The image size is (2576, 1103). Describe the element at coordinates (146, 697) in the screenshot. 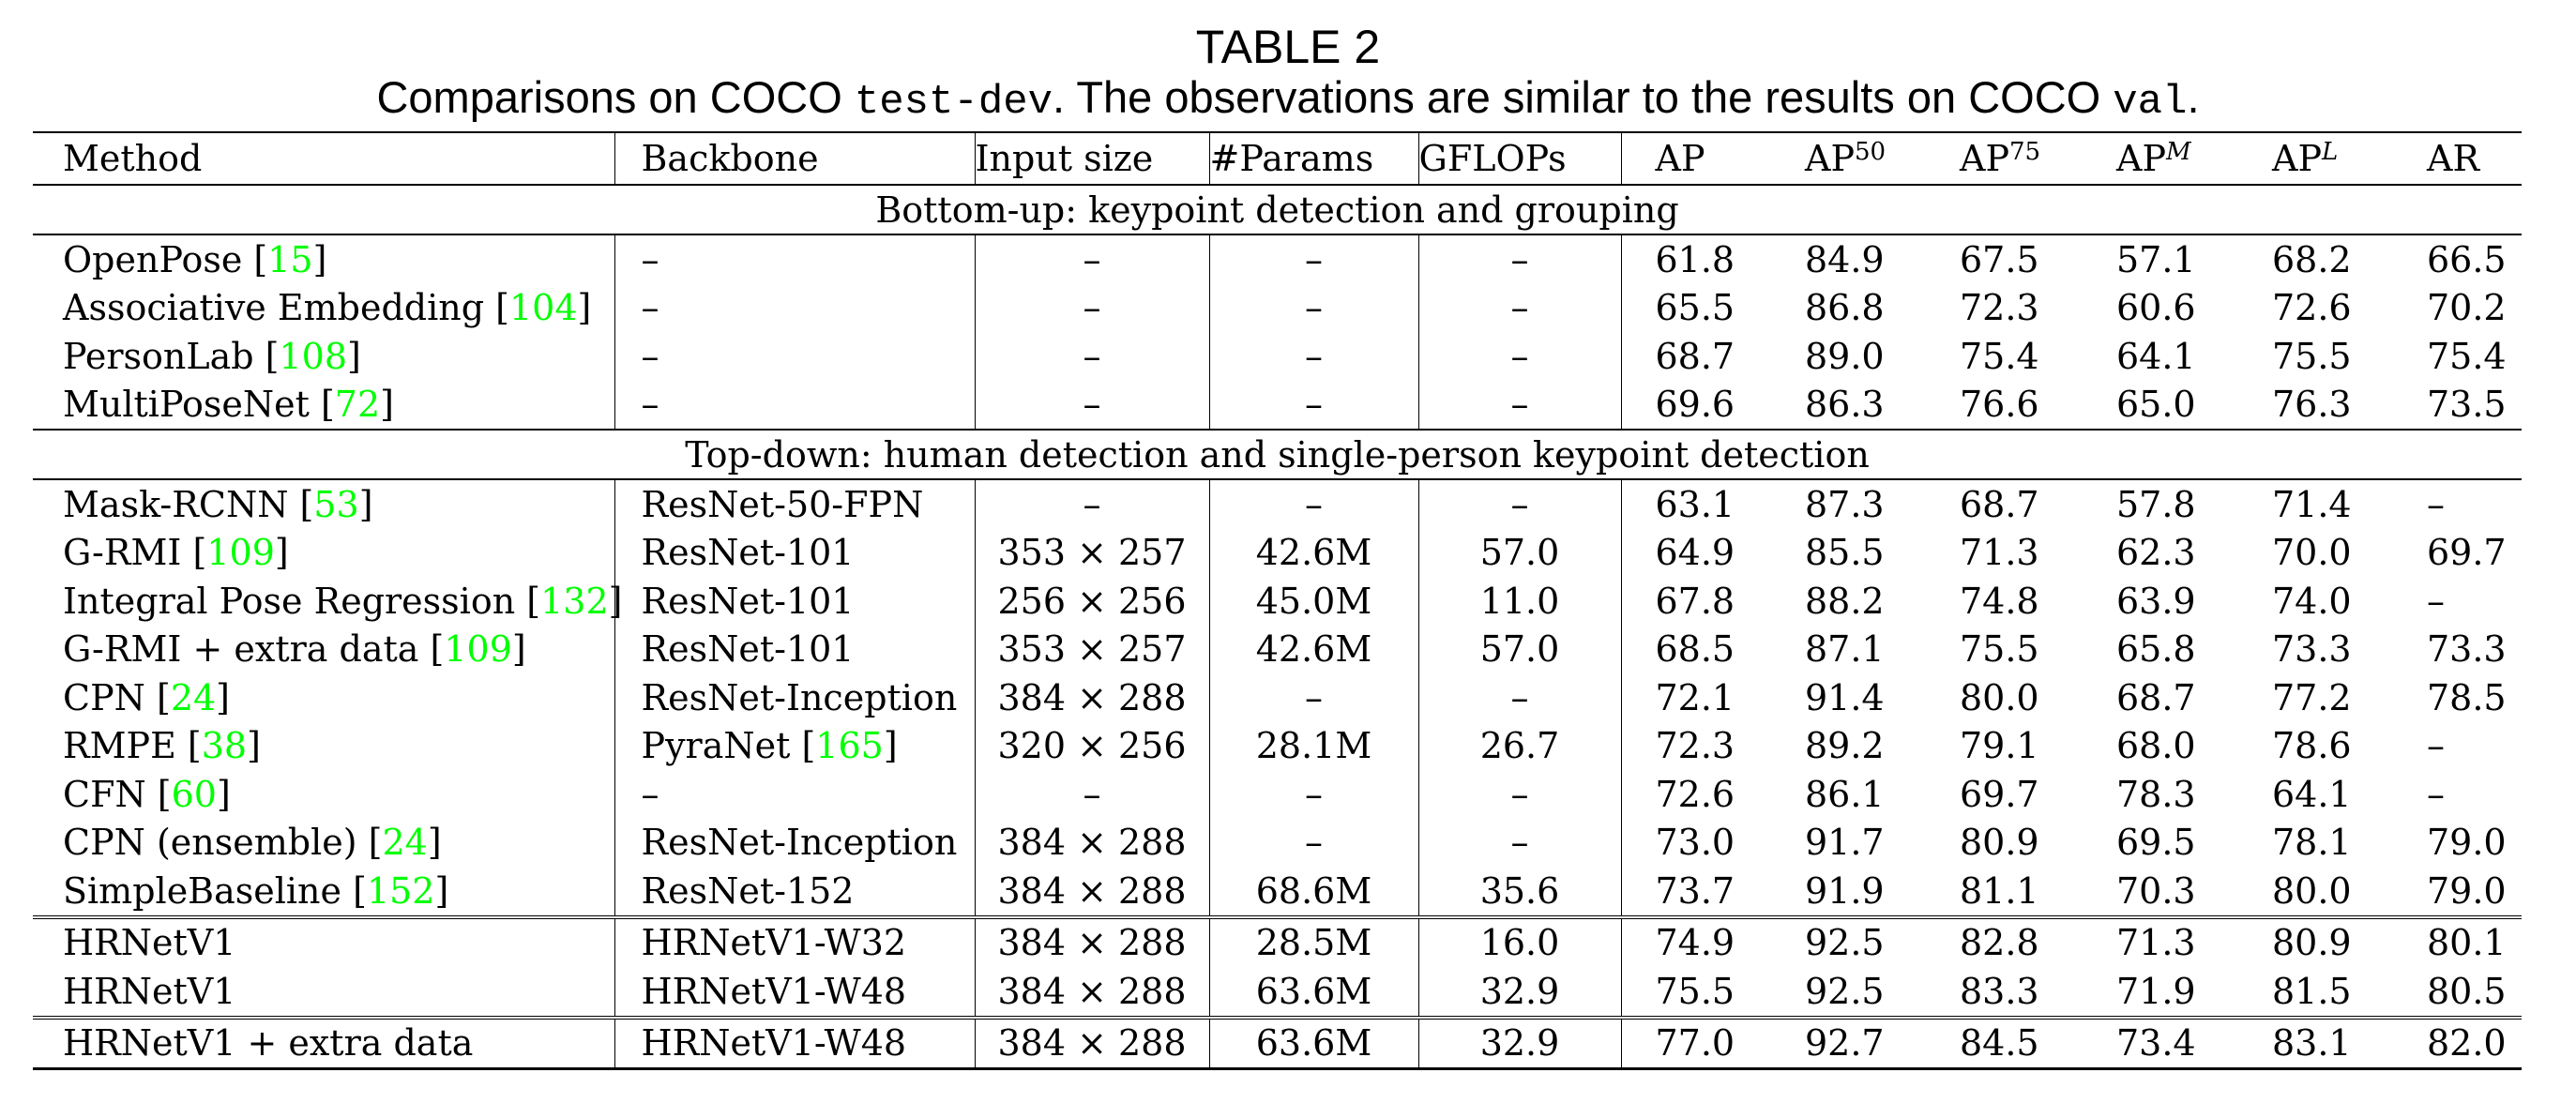

I see `cell-method: CPN [24]` at that location.